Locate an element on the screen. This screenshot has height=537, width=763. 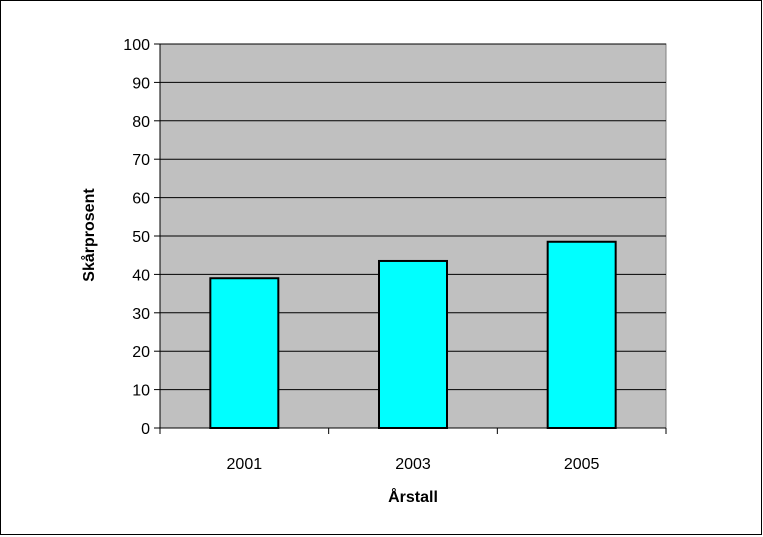
y-tick-label: 100 is located at coordinates (136, 45).